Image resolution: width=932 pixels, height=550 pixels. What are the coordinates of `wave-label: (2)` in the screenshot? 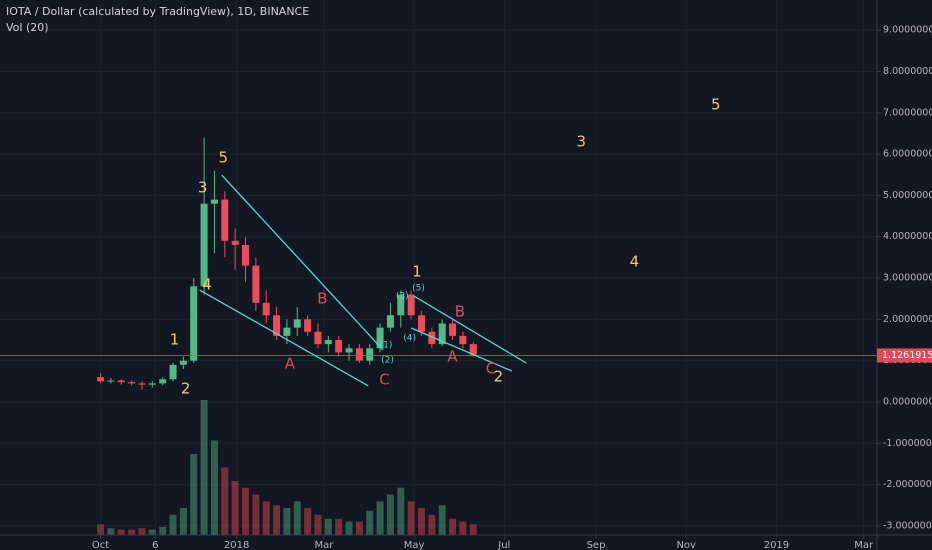 It's located at (387, 360).